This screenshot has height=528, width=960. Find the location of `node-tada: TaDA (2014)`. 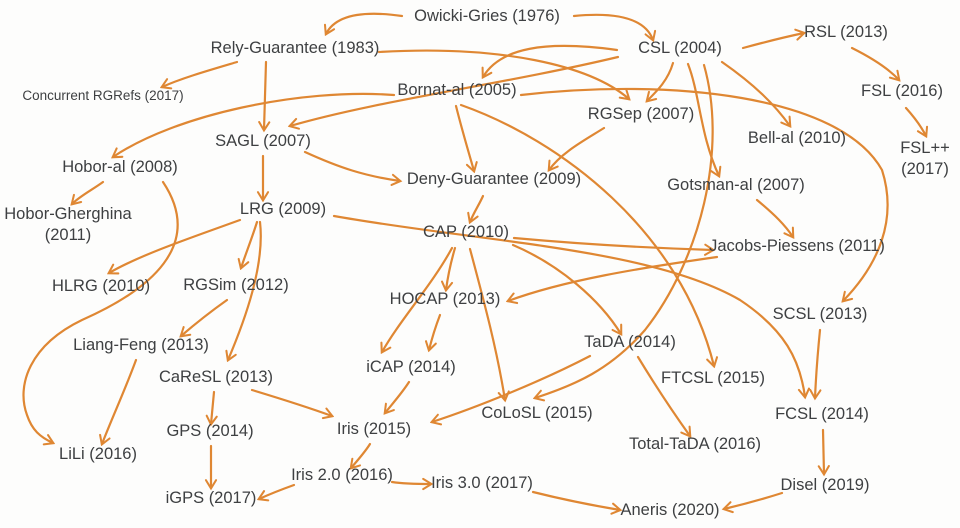

node-tada: TaDA (2014) is located at coordinates (630, 342).